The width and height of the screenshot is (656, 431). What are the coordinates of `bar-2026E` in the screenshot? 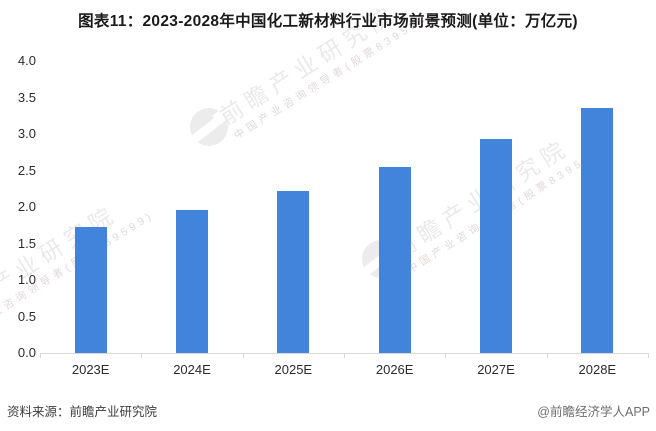 It's located at (394, 259).